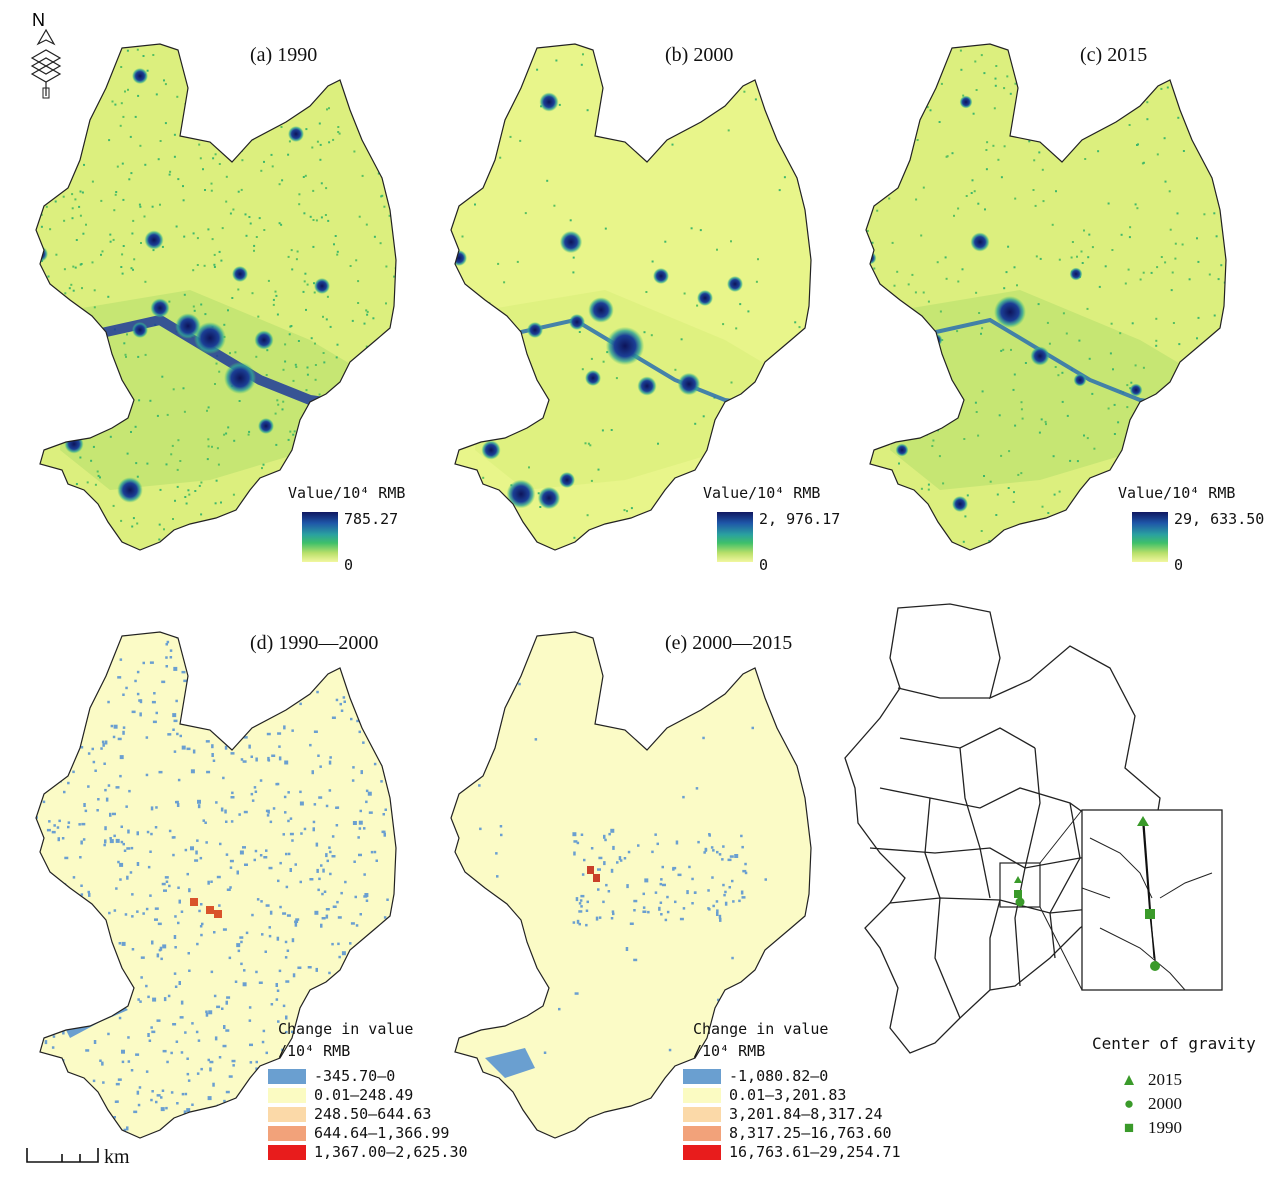 The image size is (1280, 1178). Describe the element at coordinates (368, 1152) in the screenshot. I see `legend-class: 1,367.00—2,625.30` at that location.